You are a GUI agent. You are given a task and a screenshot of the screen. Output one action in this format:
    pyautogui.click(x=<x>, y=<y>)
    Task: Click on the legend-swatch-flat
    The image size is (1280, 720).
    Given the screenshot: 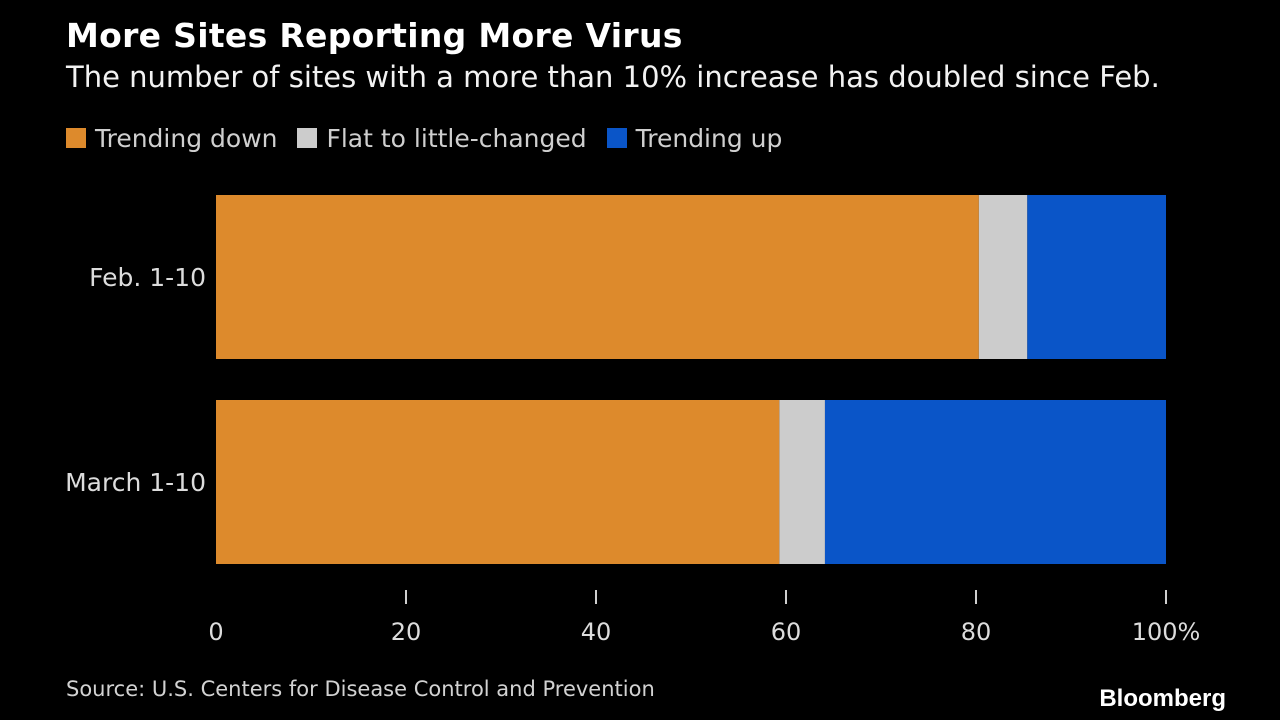 What is the action you would take?
    pyautogui.click(x=307, y=138)
    